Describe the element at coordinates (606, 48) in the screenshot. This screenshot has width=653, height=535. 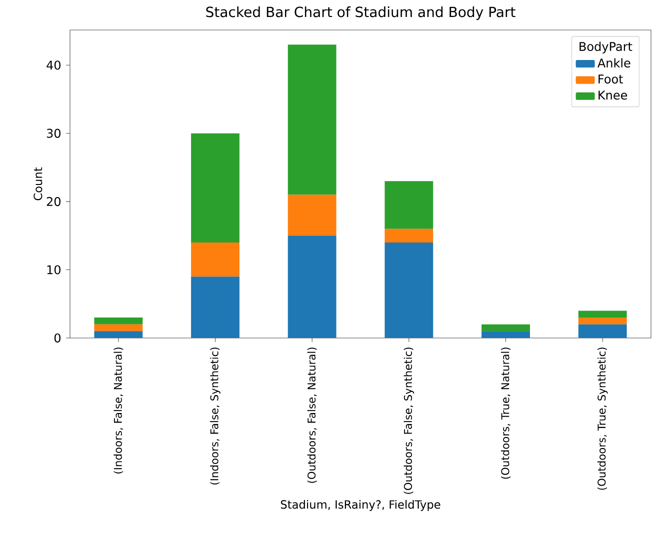
I see `legend-title: BodyPart` at that location.